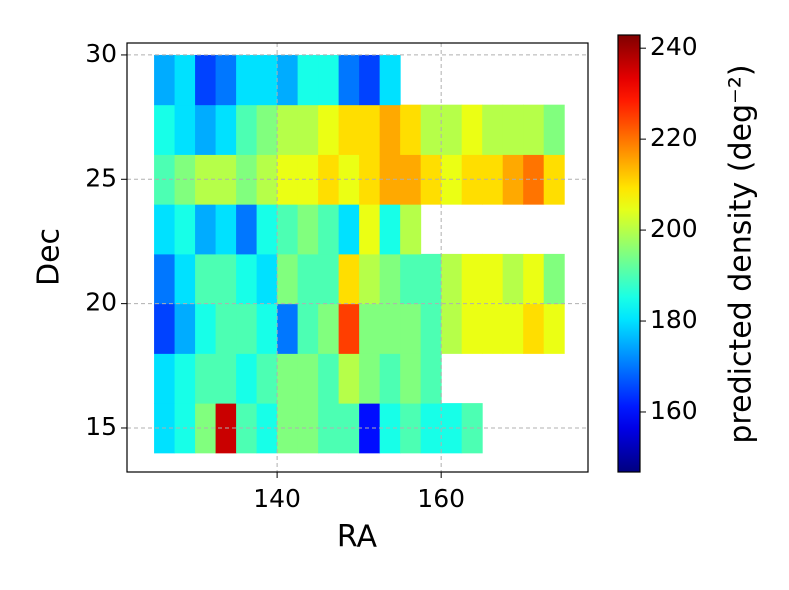 This screenshot has height=590, width=789. Describe the element at coordinates (49, 257) in the screenshot. I see `y-axis-label: Dec` at that location.